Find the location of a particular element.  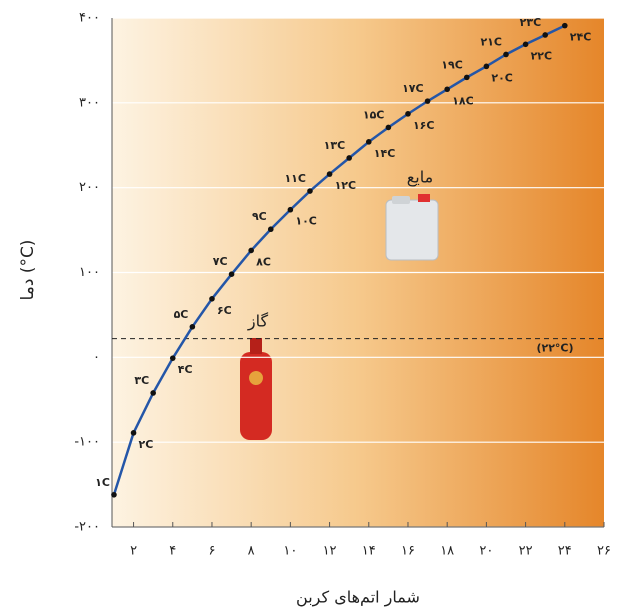

x-tick-label: ۲۶ is located at coordinates (604, 551).